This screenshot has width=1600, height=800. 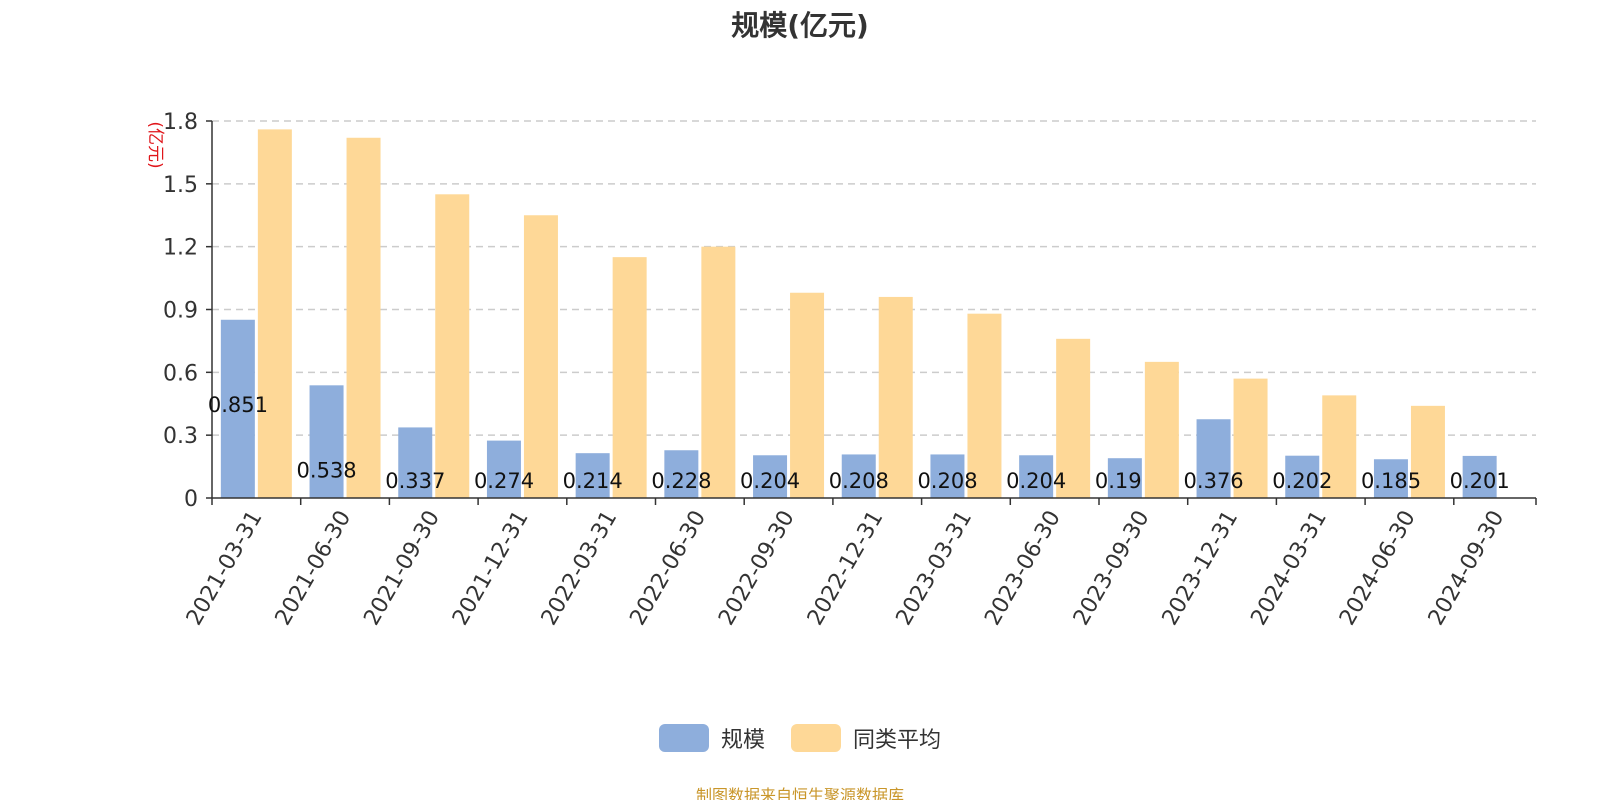 I want to click on x-tick-label: 2022-03-31, so click(x=580, y=568).